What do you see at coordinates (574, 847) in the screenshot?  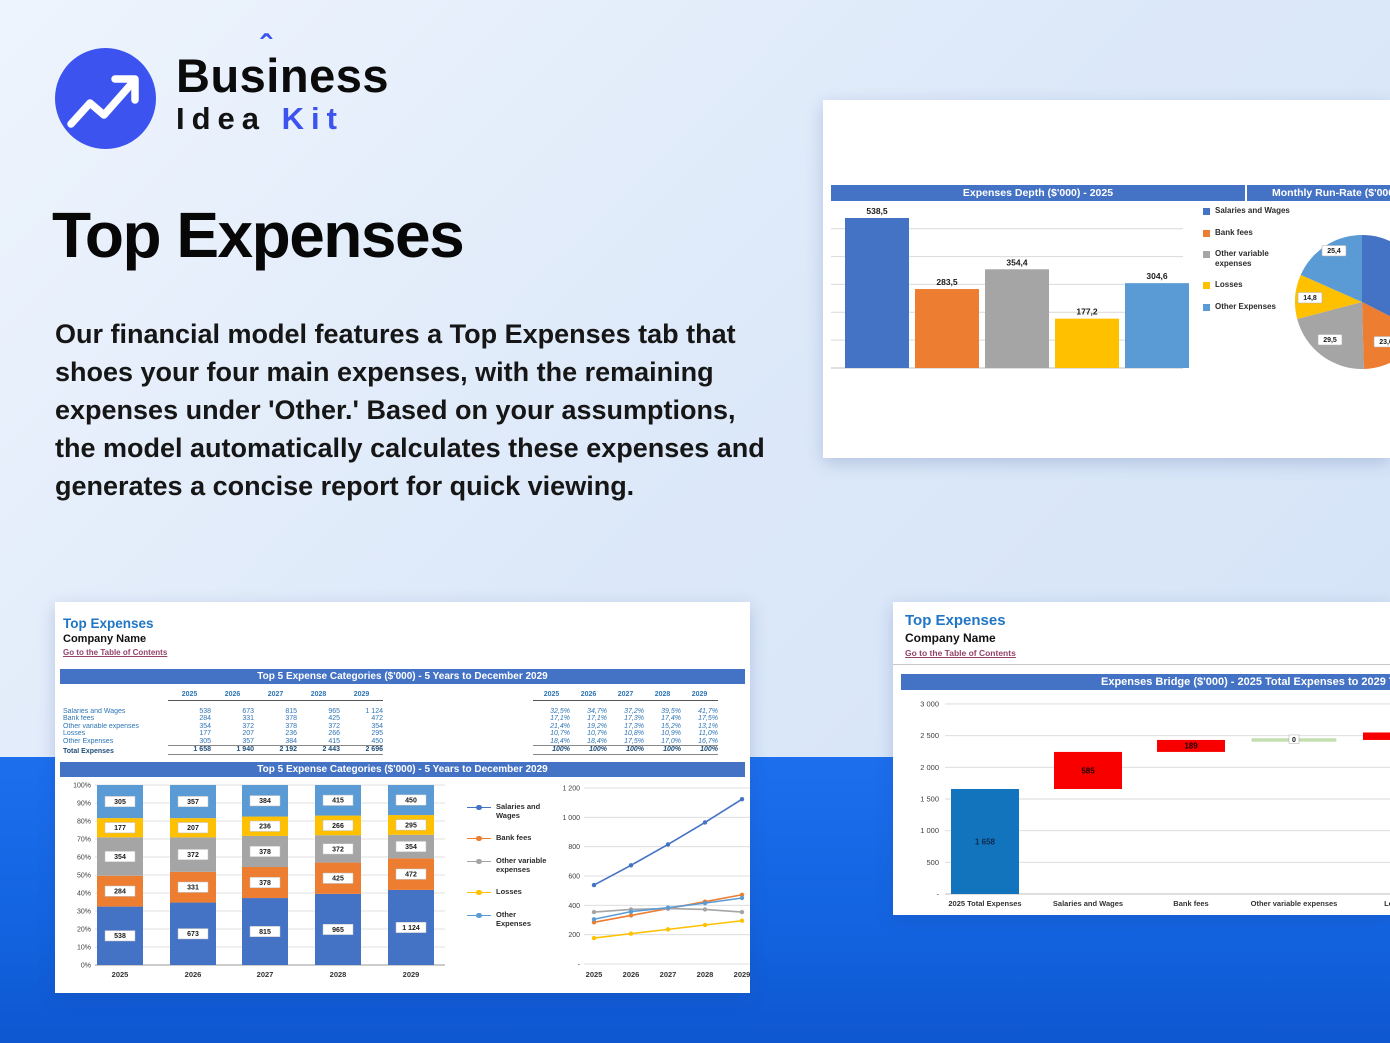 I see `svg-text: 800` at bounding box center [574, 847].